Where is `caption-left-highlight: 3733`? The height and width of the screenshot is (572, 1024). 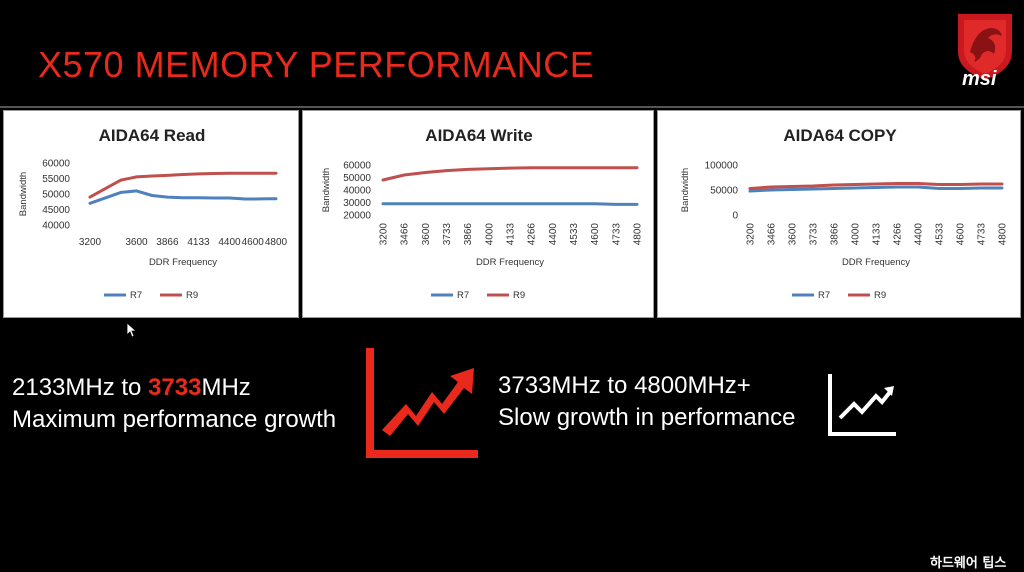
caption-left-highlight: 3733 is located at coordinates (175, 387).